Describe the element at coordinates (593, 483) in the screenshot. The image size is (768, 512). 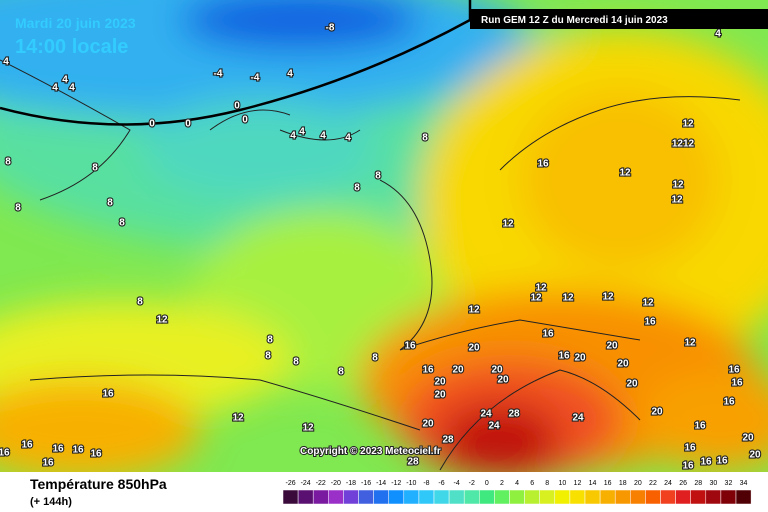
I see `scale-label: 14` at that location.